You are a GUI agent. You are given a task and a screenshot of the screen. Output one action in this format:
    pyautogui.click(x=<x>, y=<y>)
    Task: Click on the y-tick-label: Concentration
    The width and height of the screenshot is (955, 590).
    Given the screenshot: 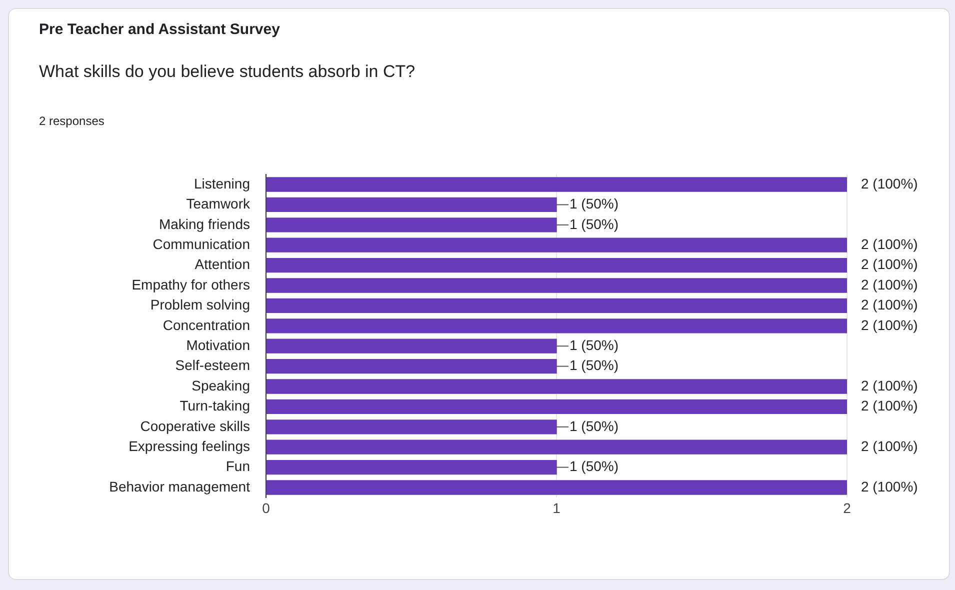 What is the action you would take?
    pyautogui.click(x=206, y=324)
    